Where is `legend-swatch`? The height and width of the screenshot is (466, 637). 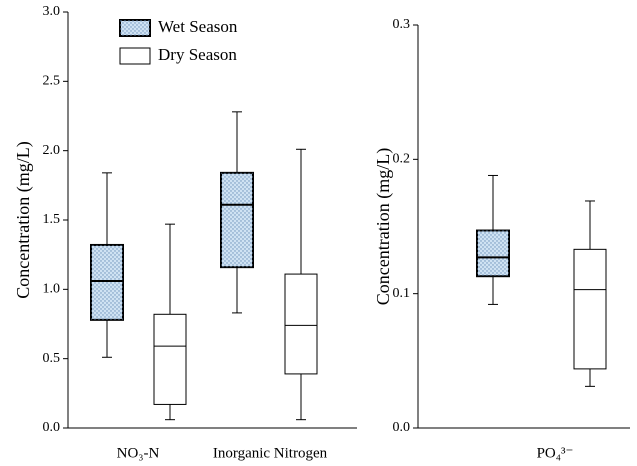
legend-swatch is located at coordinates (135, 56).